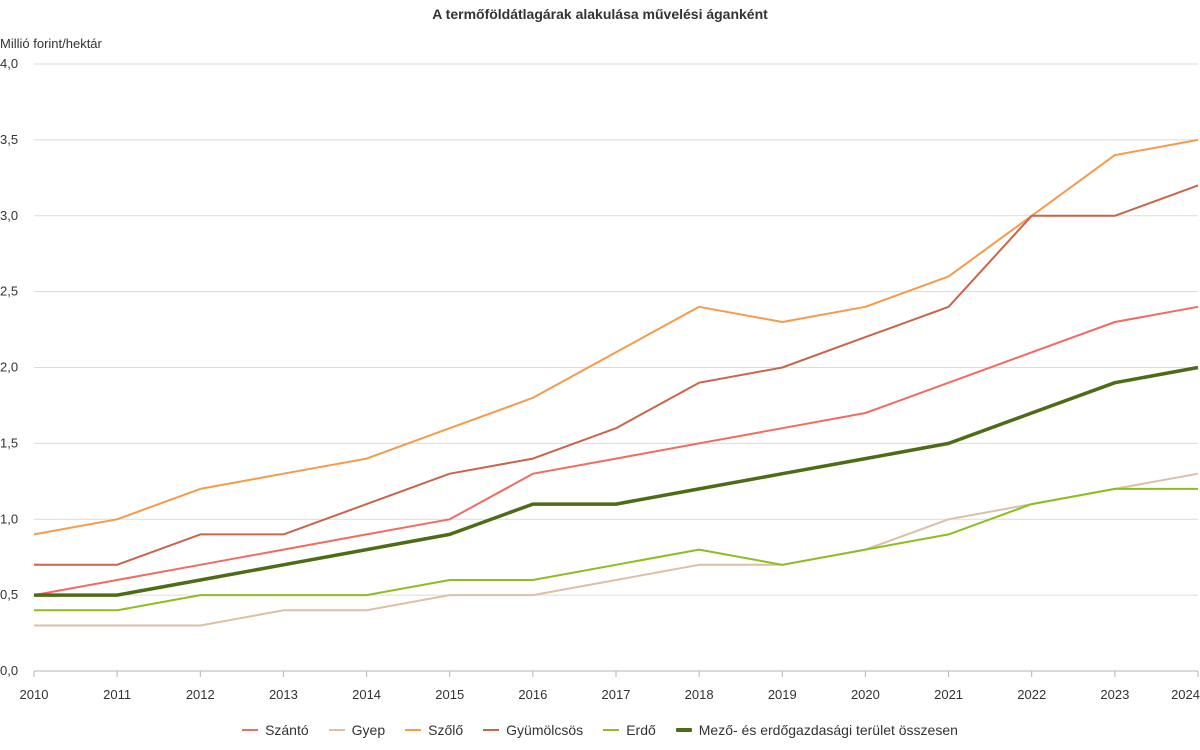 This screenshot has height=750, width=1200. I want to click on x-tick-label: 2021, so click(948, 694).